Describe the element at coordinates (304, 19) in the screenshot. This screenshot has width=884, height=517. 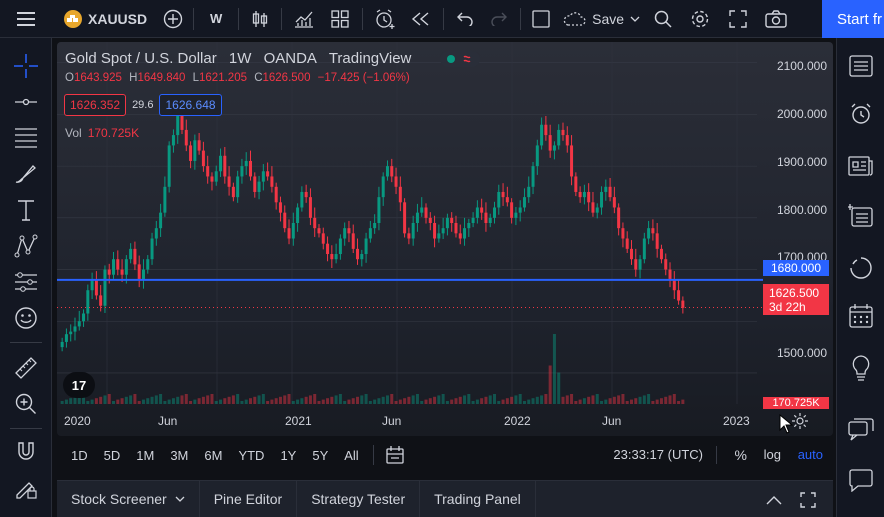
I see `indicators-button` at that location.